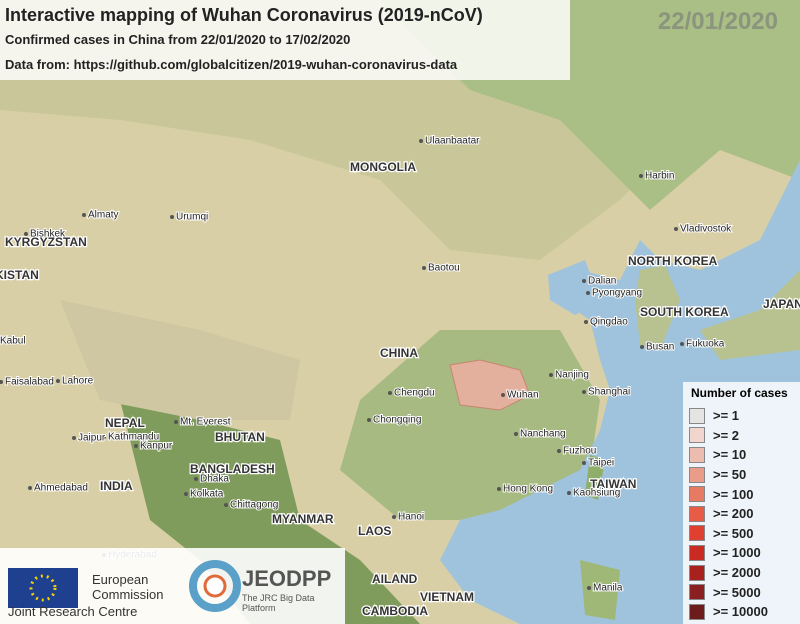 This screenshot has width=800, height=624. What do you see at coordinates (781, 304) in the screenshot?
I see `country-label: JAPAN` at bounding box center [781, 304].